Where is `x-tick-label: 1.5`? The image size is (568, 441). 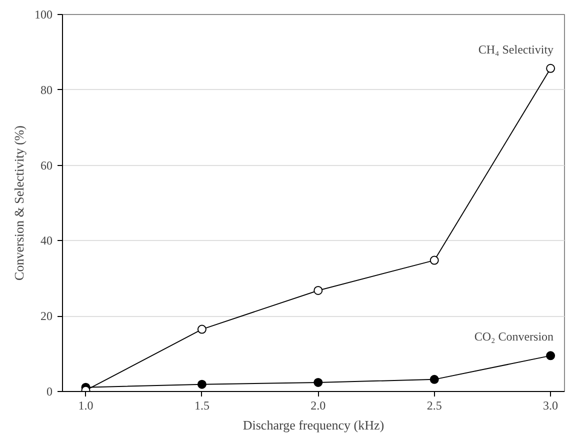 x-tick-label: 1.5 is located at coordinates (202, 405).